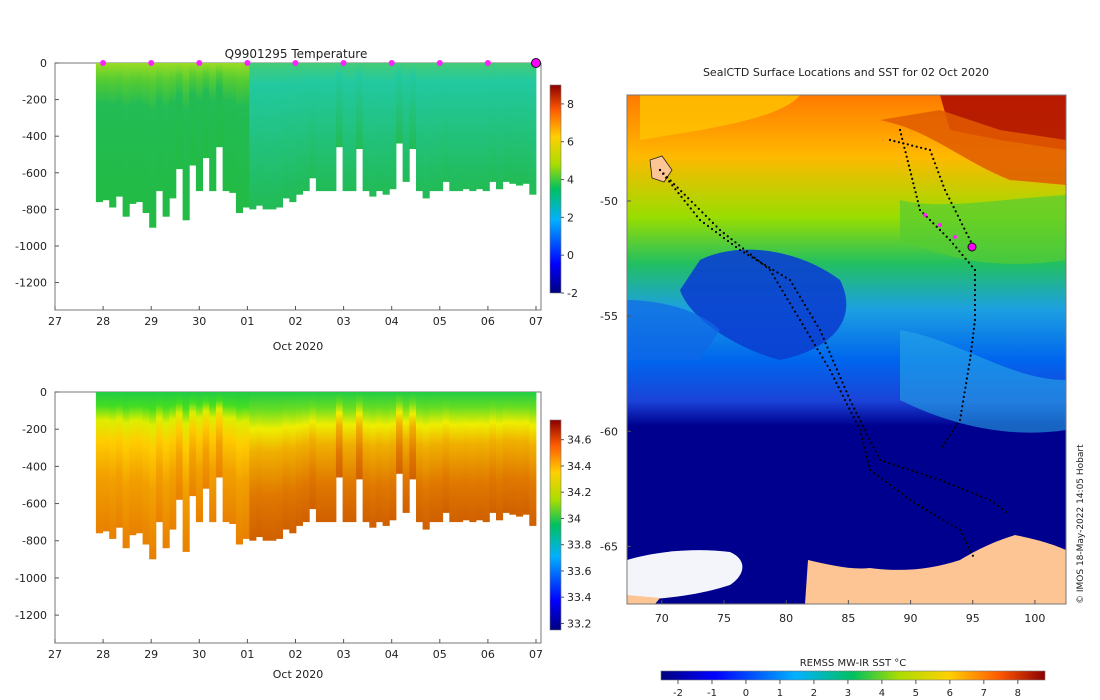  What do you see at coordinates (296, 54) in the screenshot?
I see `temperature-title: Q9901295 Temperature` at bounding box center [296, 54].